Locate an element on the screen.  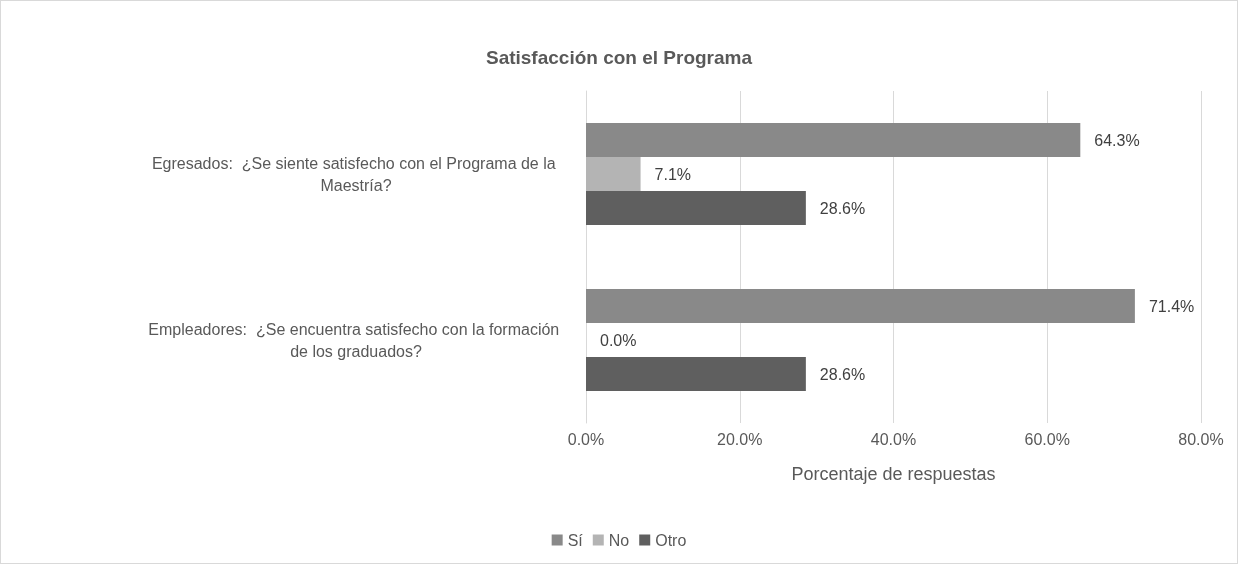
data-label: 7.1% is located at coordinates (673, 174).